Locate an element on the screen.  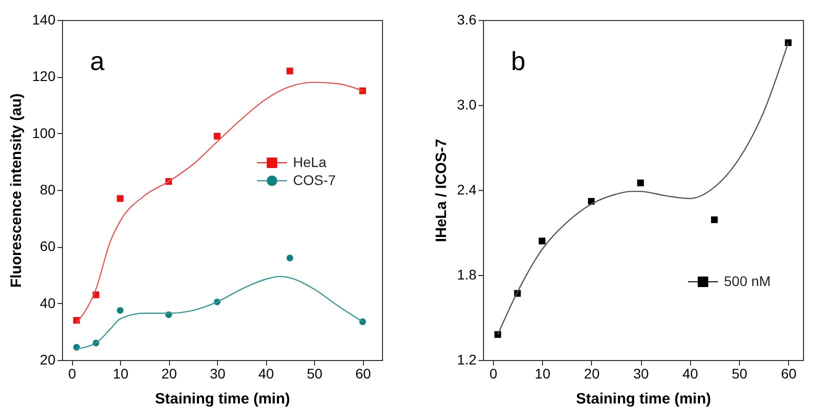
y-tick-label: 2.4 is located at coordinates (467, 190).